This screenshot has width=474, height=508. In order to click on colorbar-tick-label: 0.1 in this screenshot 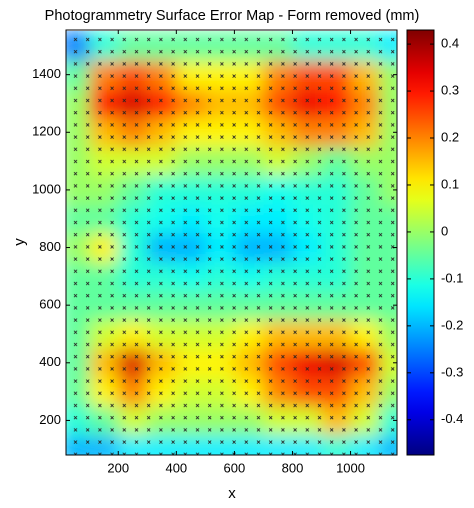, I will do `click(450, 183)`.